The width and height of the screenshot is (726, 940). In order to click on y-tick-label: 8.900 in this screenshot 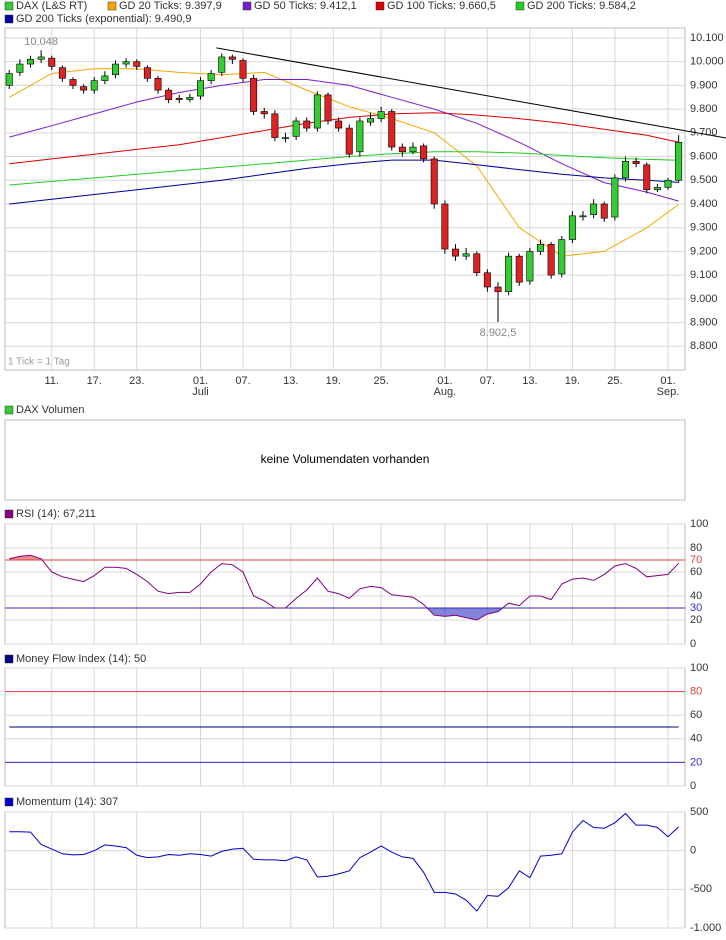, I will do `click(704, 322)`.